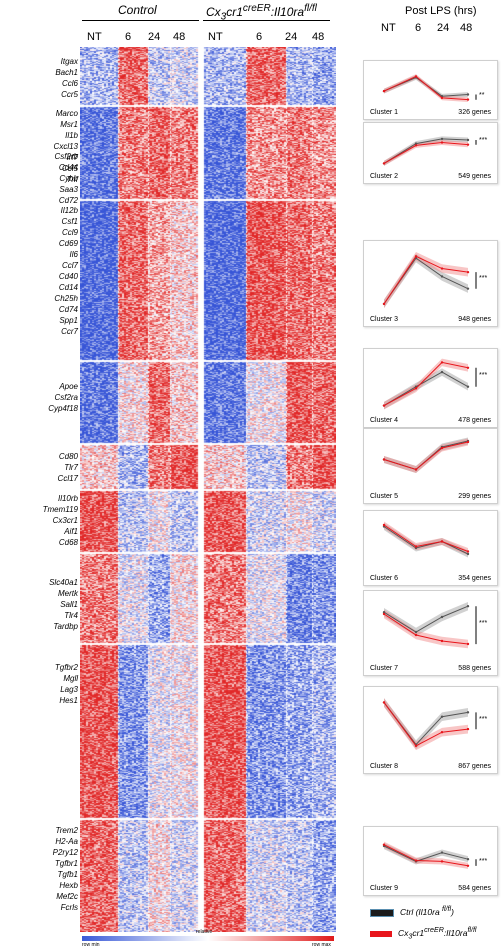 This screenshot has height=951, width=503. What do you see at coordinates (73, 254) in the screenshot?
I see `gene-label-il6: Il6` at bounding box center [73, 254].